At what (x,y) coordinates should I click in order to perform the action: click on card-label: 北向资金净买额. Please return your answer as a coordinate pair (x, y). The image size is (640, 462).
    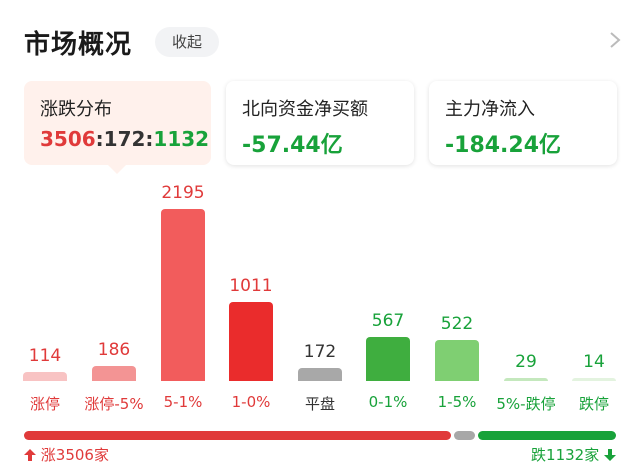
    Looking at the image, I should click on (305, 109).